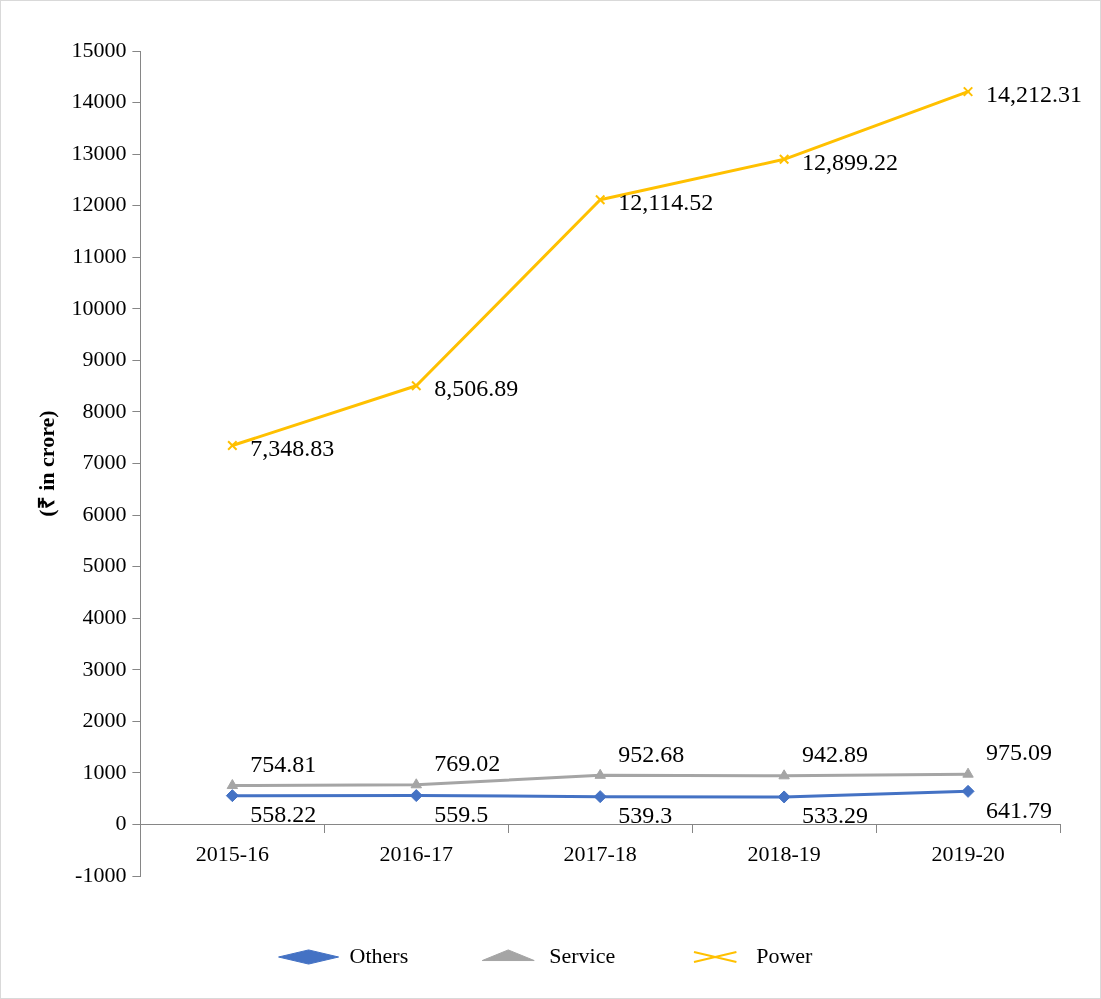 The height and width of the screenshot is (999, 1101). Describe the element at coordinates (46, 463) in the screenshot. I see `y-axis-title: (₹ in crore)` at that location.